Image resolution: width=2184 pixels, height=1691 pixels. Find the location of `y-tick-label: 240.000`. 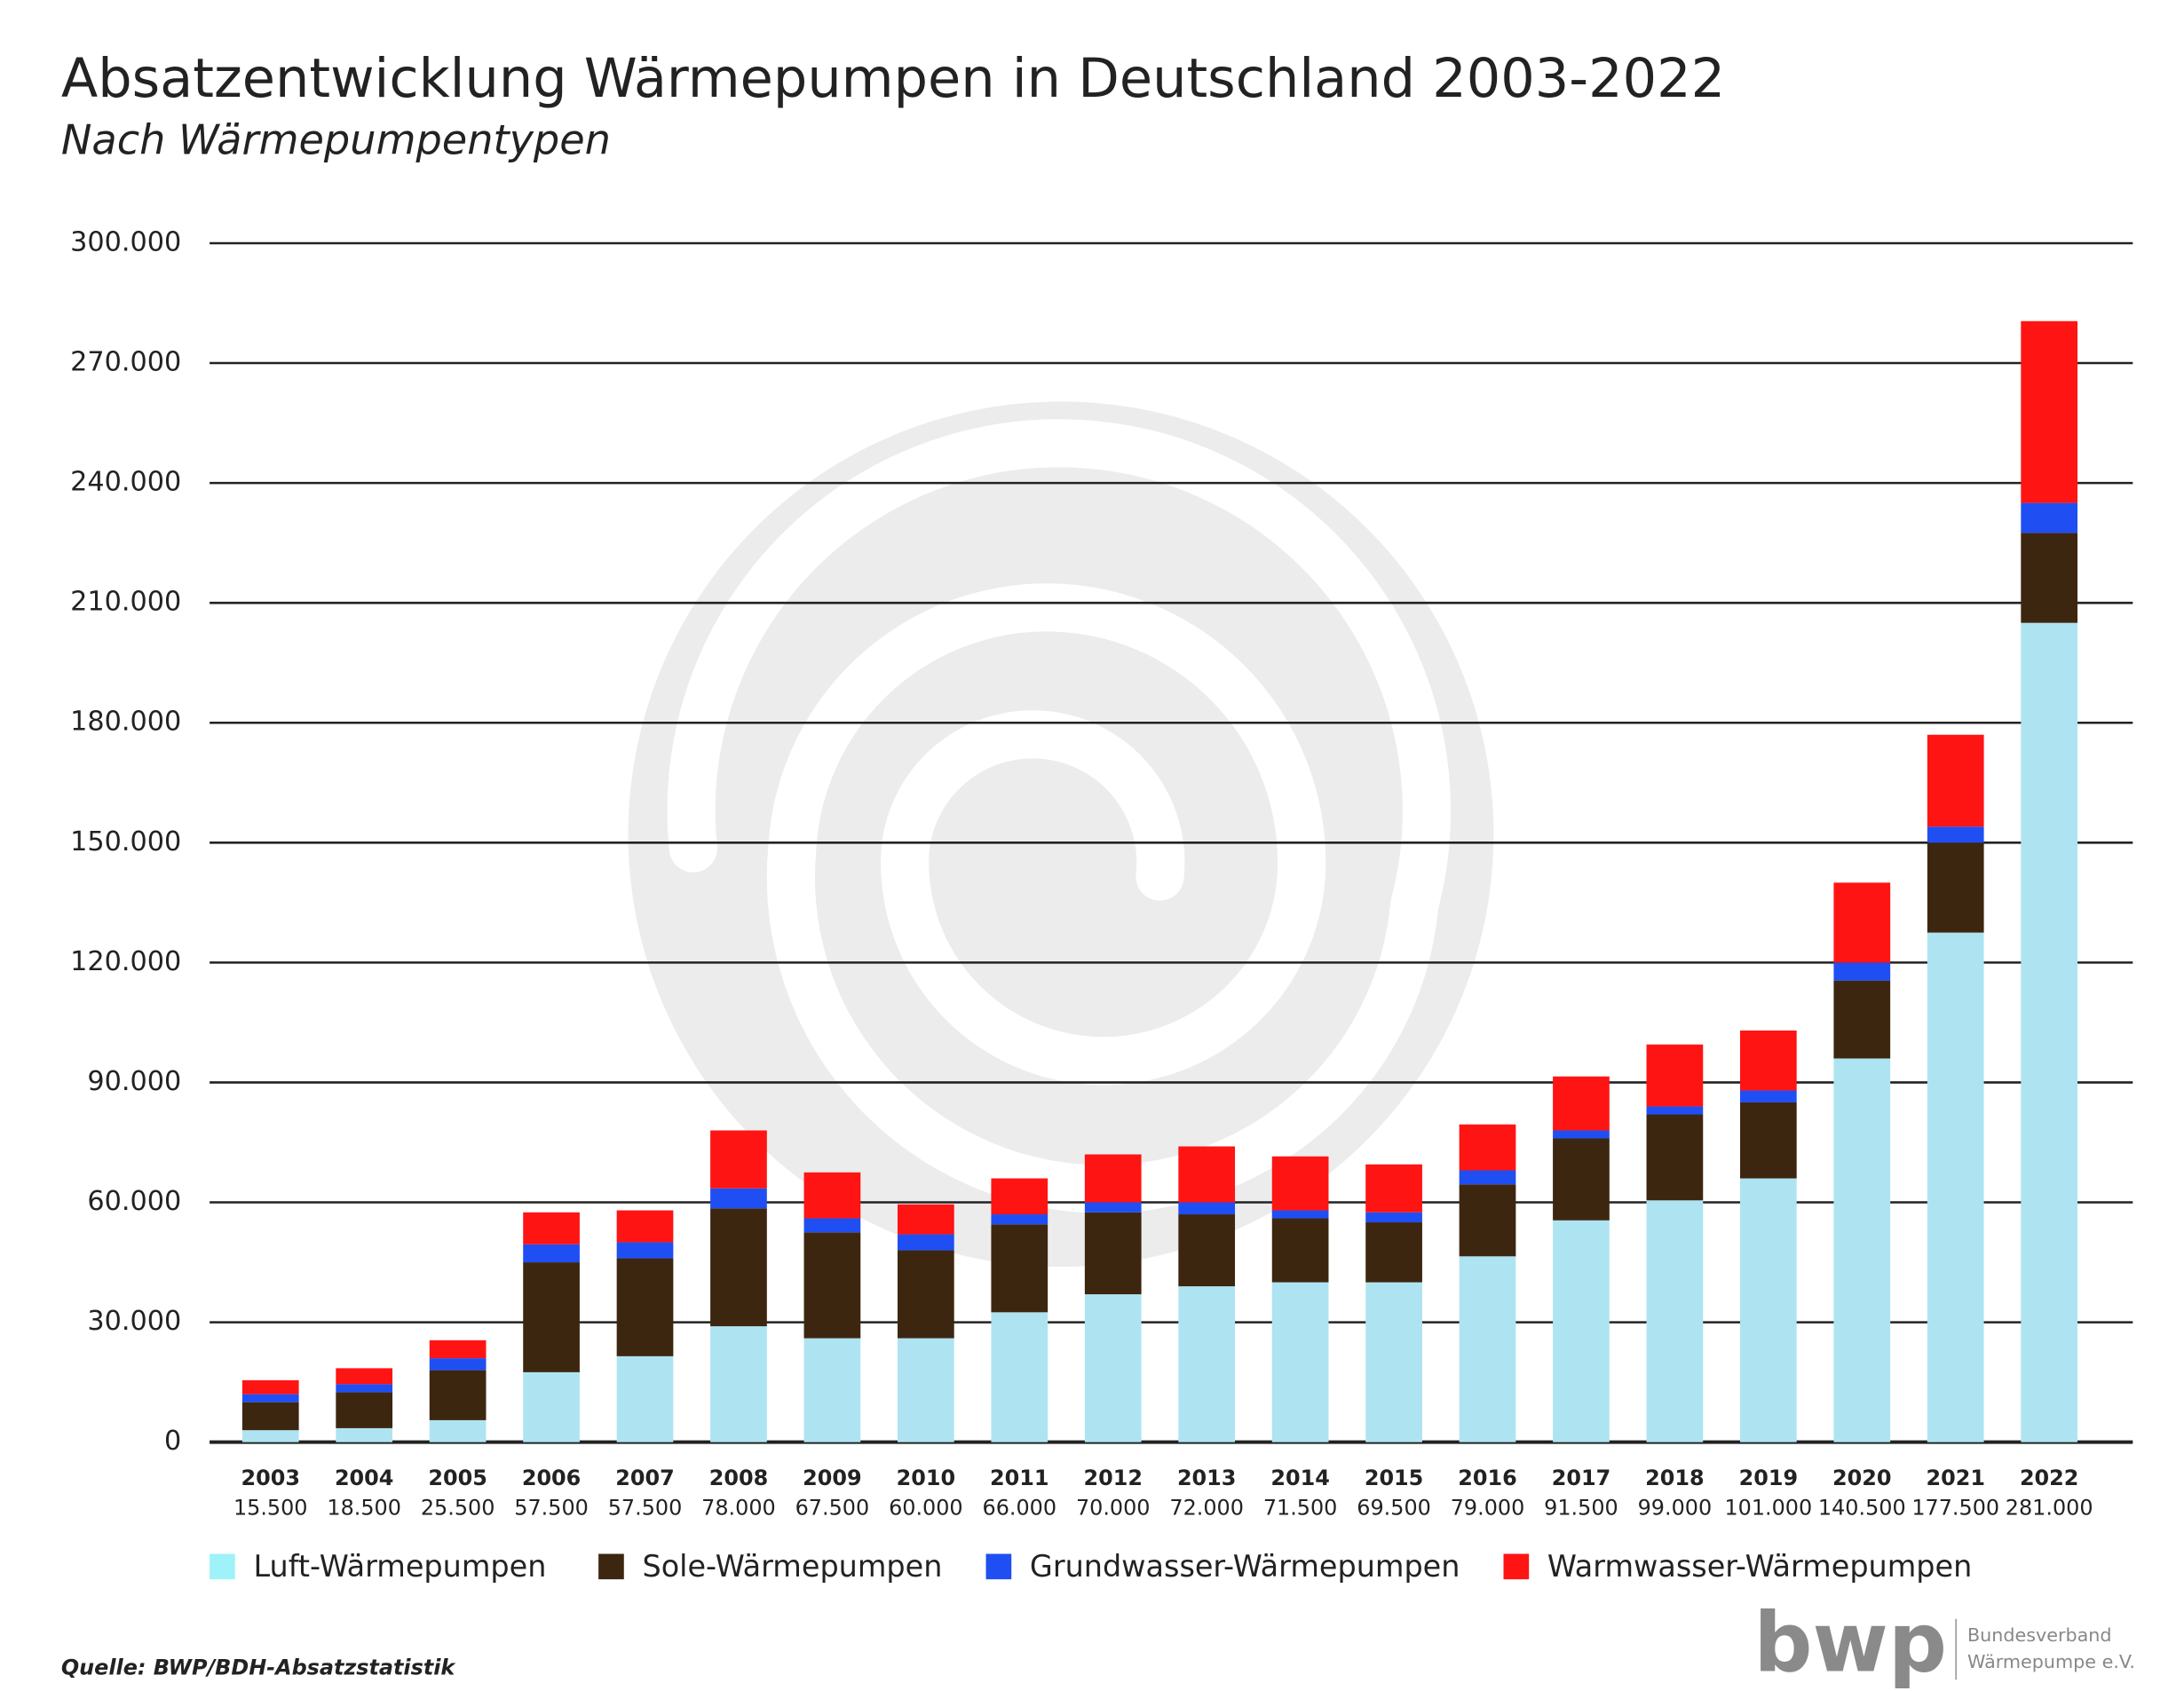

y-tick-label: 240.000 is located at coordinates (125, 482).